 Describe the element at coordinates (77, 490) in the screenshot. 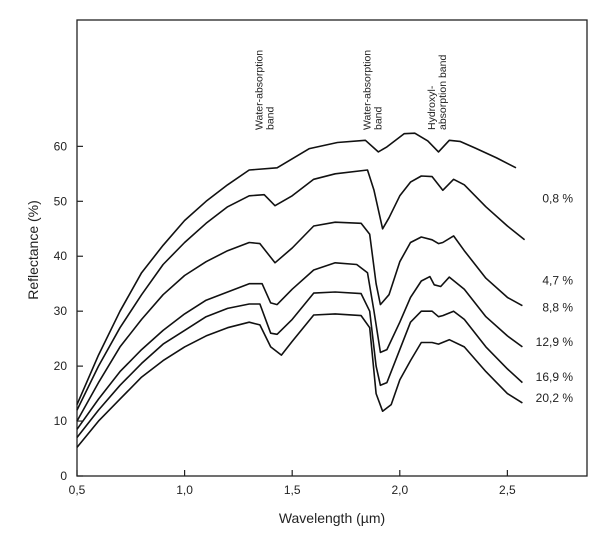

I see `x-tick-label: 0,5` at that location.